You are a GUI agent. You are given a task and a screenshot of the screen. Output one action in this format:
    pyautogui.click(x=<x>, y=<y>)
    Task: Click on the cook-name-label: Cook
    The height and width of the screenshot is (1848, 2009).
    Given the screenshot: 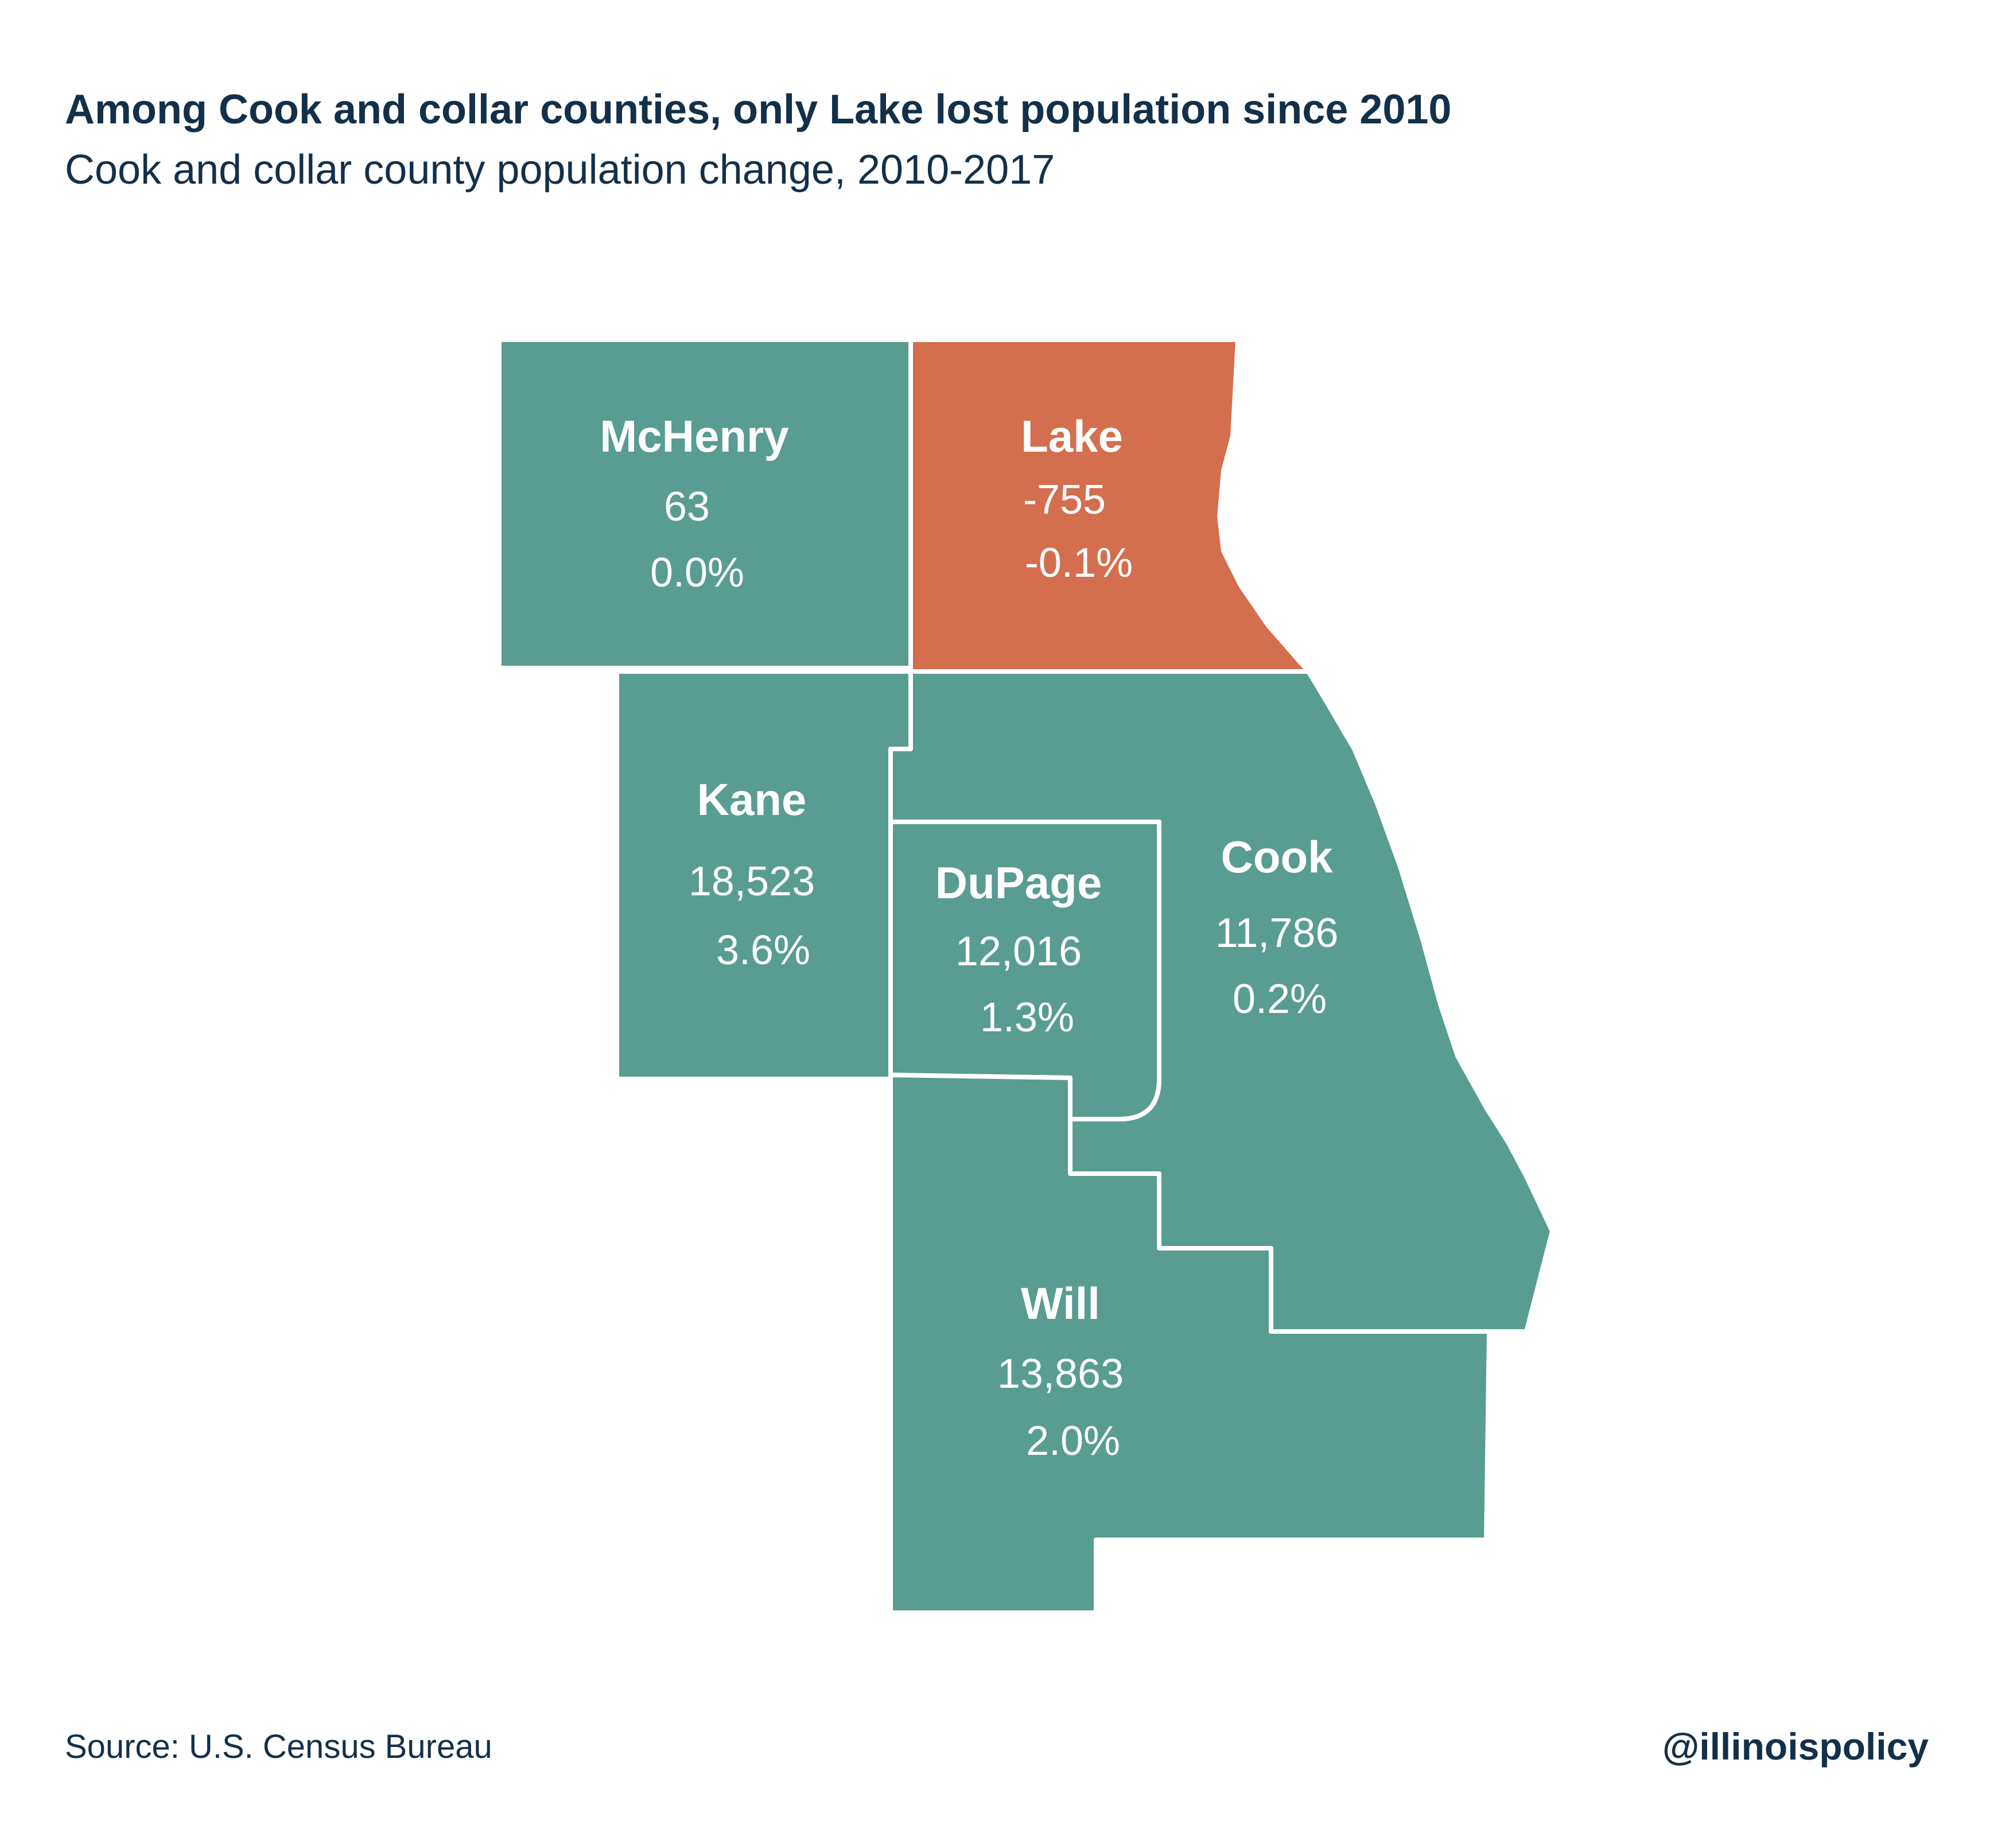 What is the action you would take?
    pyautogui.click(x=1277, y=857)
    